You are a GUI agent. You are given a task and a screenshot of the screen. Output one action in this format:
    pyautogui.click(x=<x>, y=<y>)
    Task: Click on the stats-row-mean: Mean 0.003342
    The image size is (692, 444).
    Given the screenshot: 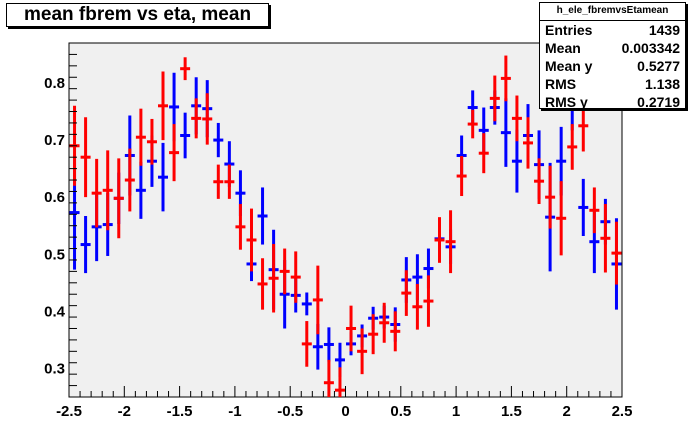 What is the action you would take?
    pyautogui.click(x=612, y=48)
    